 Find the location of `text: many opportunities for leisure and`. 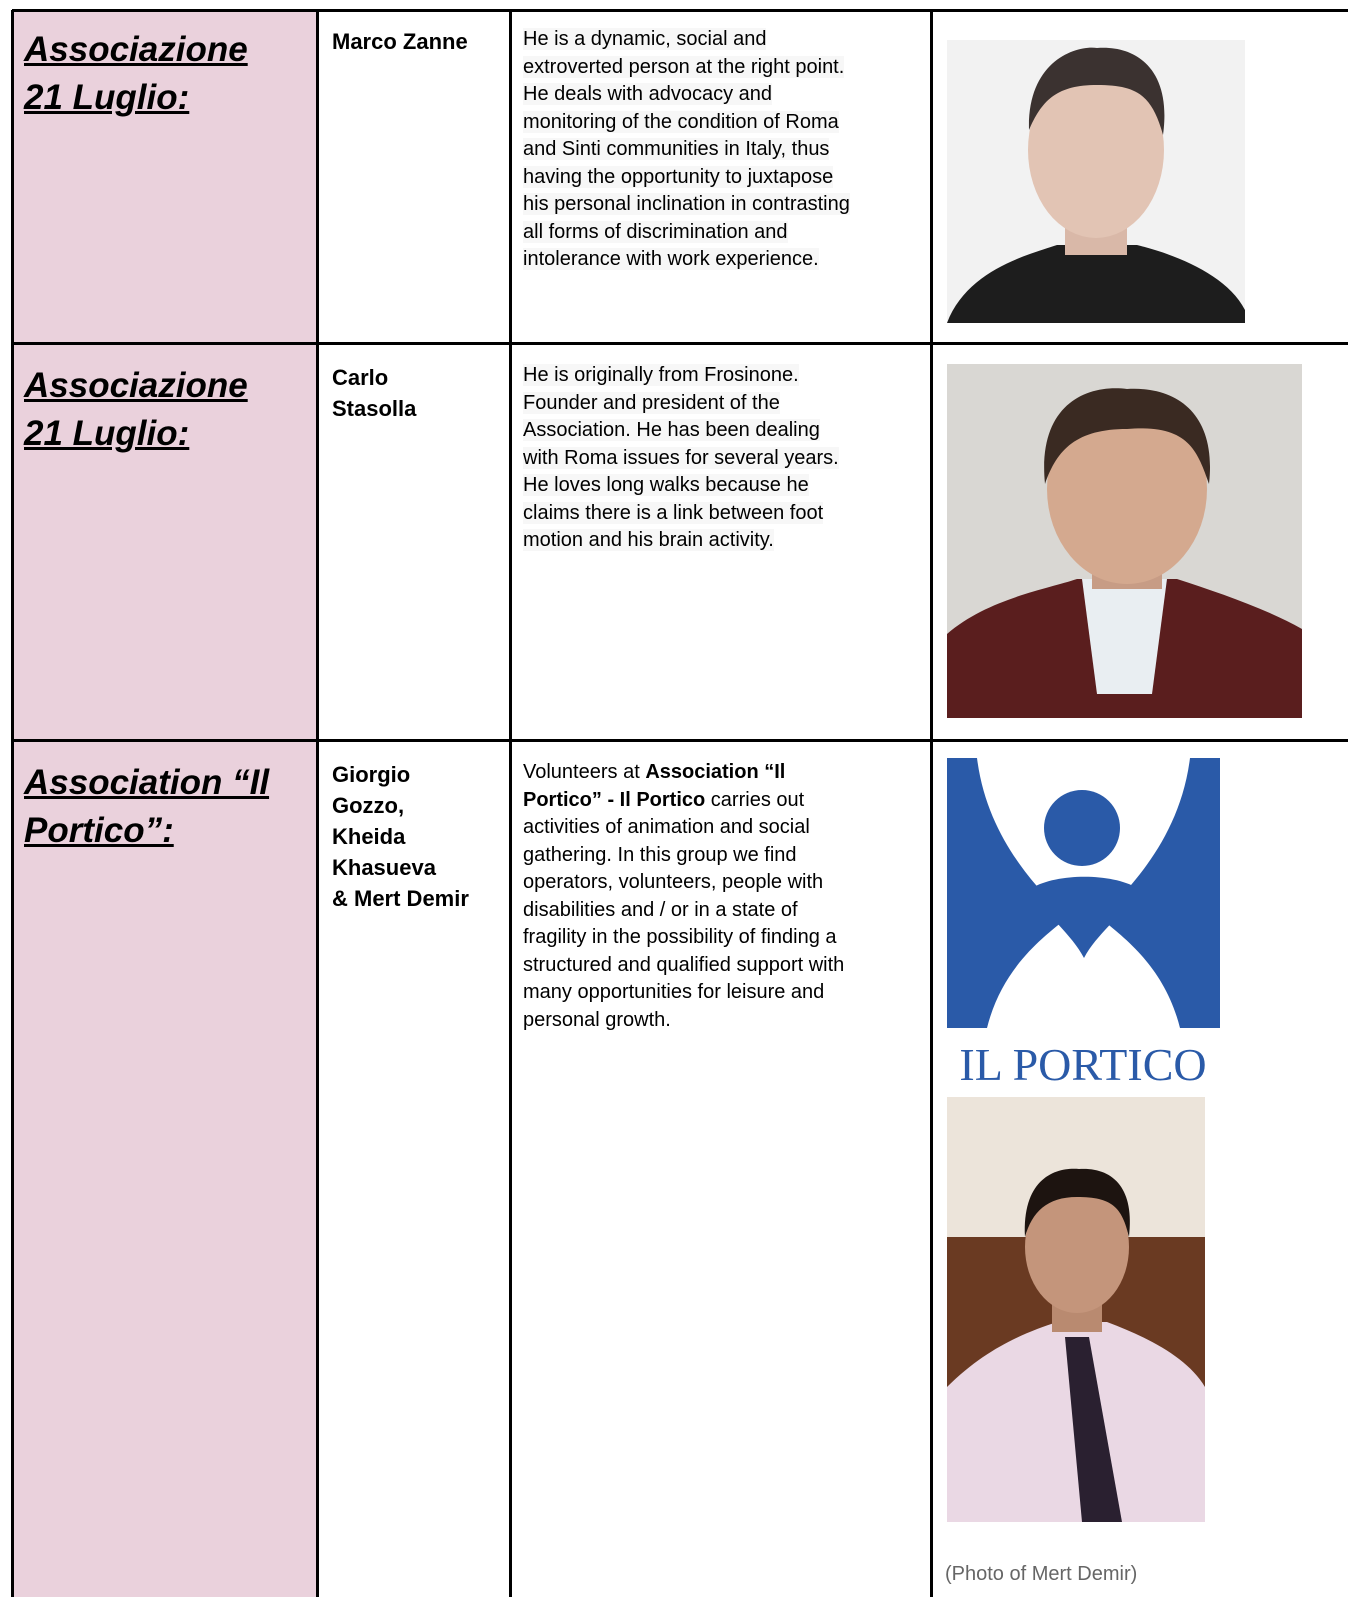

text: many opportunities for leisure and is located at coordinates (674, 992).